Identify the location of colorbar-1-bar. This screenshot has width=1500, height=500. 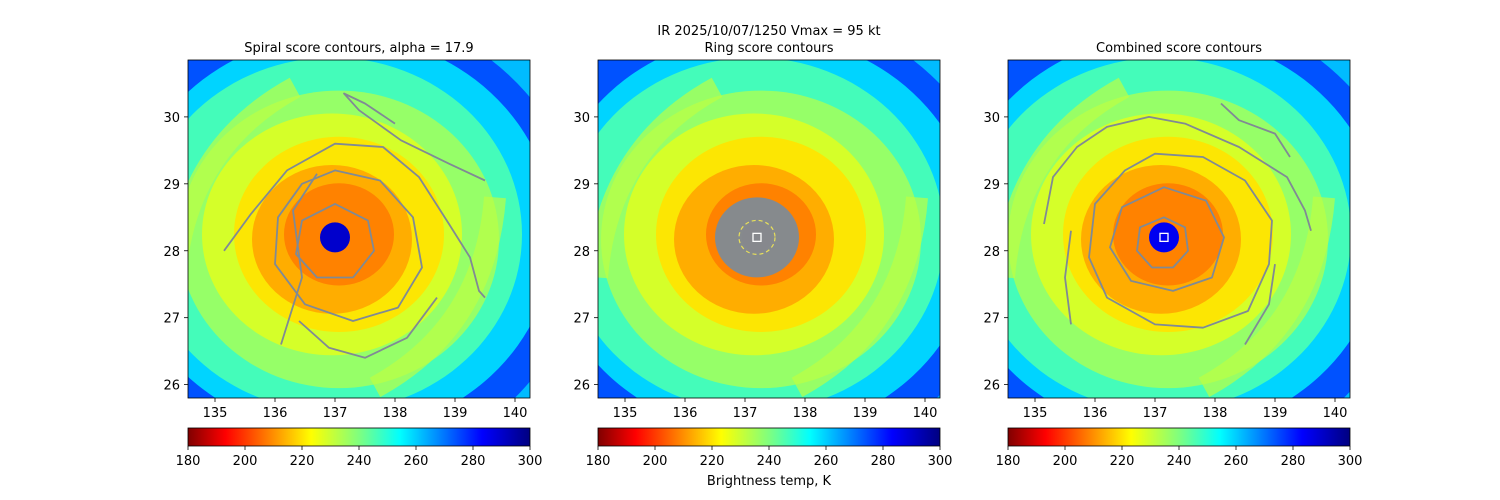
(359, 437).